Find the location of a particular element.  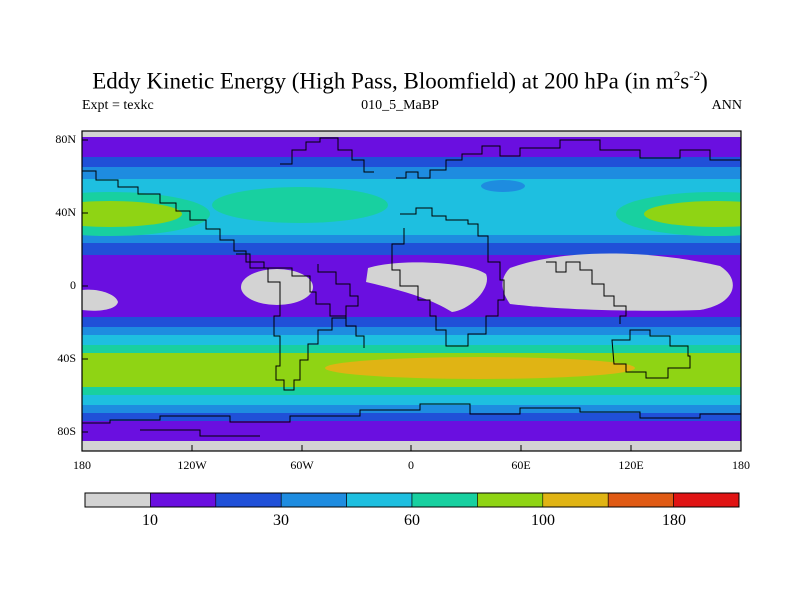

season-label: ANN is located at coordinates (726, 105).